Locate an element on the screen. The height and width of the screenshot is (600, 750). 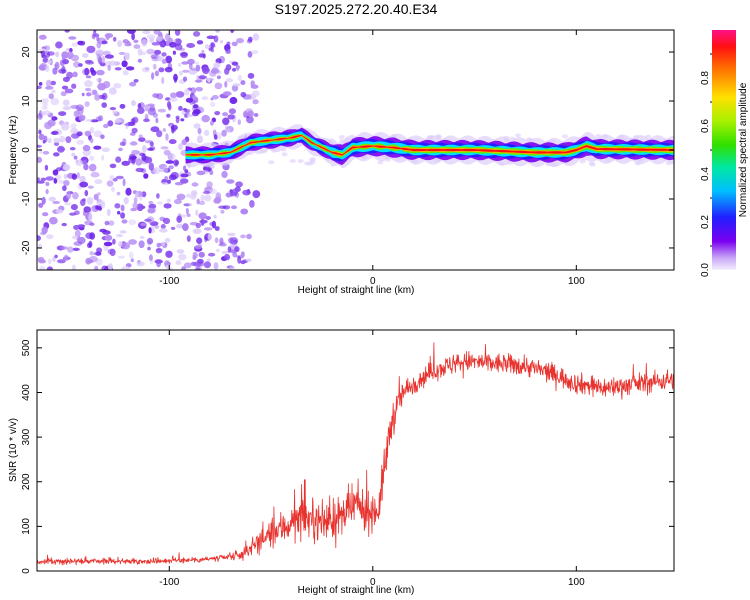
band-layer is located at coordinates (429, 145).